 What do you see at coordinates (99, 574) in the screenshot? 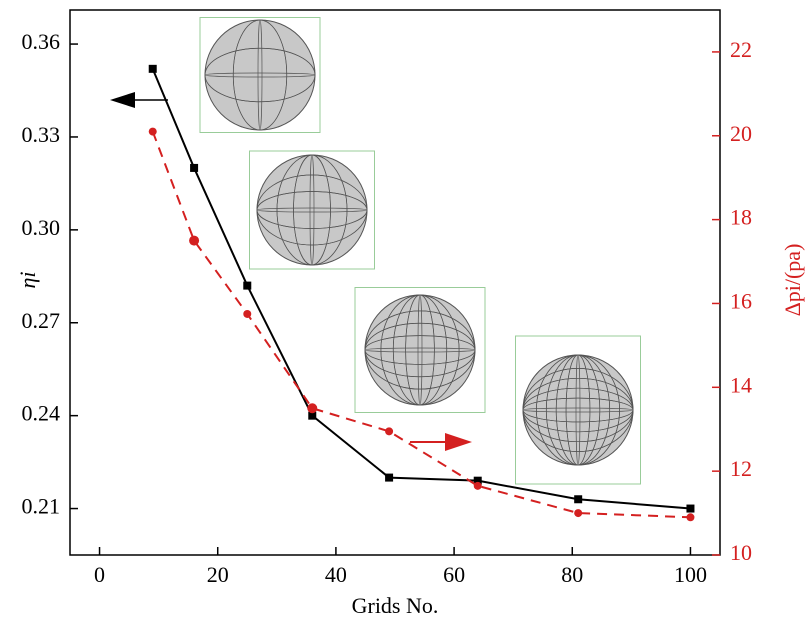
I see `x-tick-label: 0` at bounding box center [99, 574].